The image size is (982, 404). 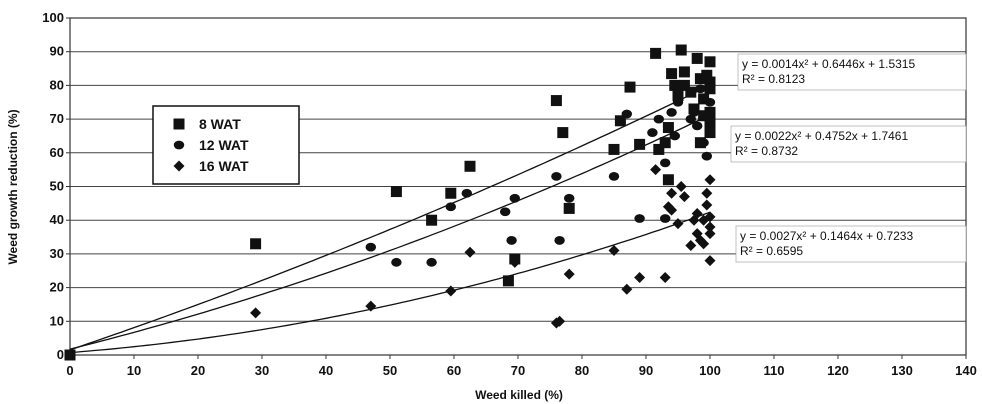 I want to click on y-tick-label: 90, so click(x=57, y=51).